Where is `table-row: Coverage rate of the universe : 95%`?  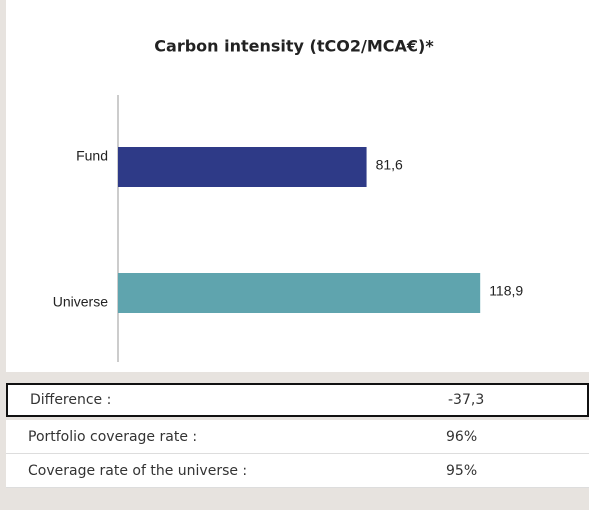
table-row: Coverage rate of the universe : 95% is located at coordinates (297, 471).